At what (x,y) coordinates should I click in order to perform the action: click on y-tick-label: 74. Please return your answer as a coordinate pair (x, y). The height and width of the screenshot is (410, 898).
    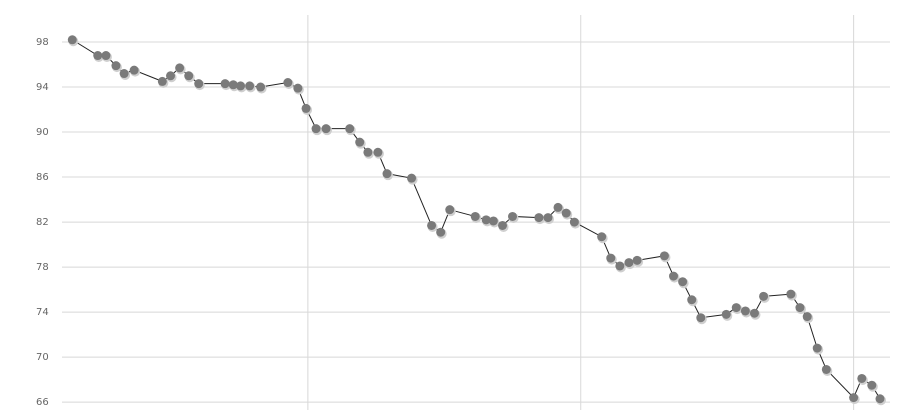
    Looking at the image, I should click on (42, 312).